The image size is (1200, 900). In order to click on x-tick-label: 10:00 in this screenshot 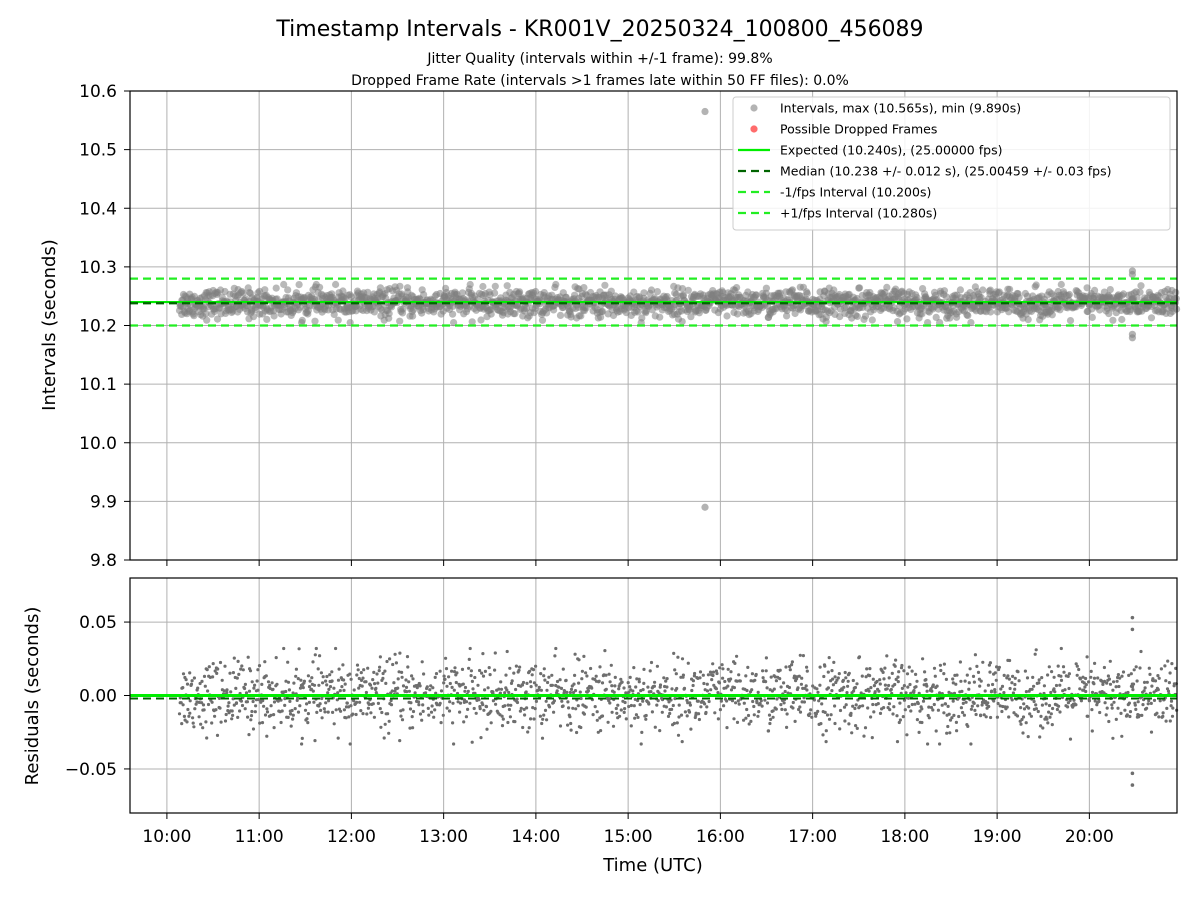, I will do `click(166, 837)`.